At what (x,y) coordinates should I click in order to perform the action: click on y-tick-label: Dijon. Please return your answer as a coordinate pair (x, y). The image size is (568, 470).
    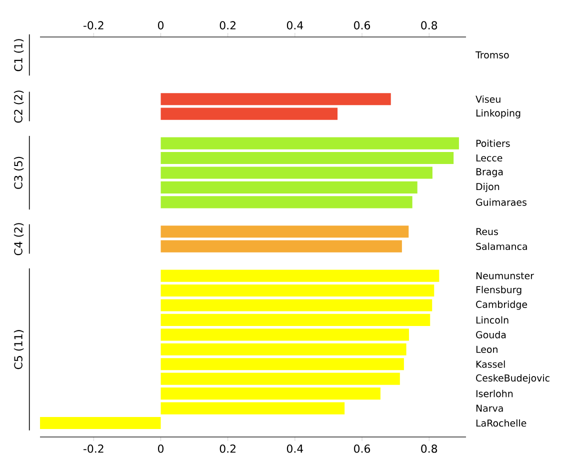
    Looking at the image, I should click on (488, 187).